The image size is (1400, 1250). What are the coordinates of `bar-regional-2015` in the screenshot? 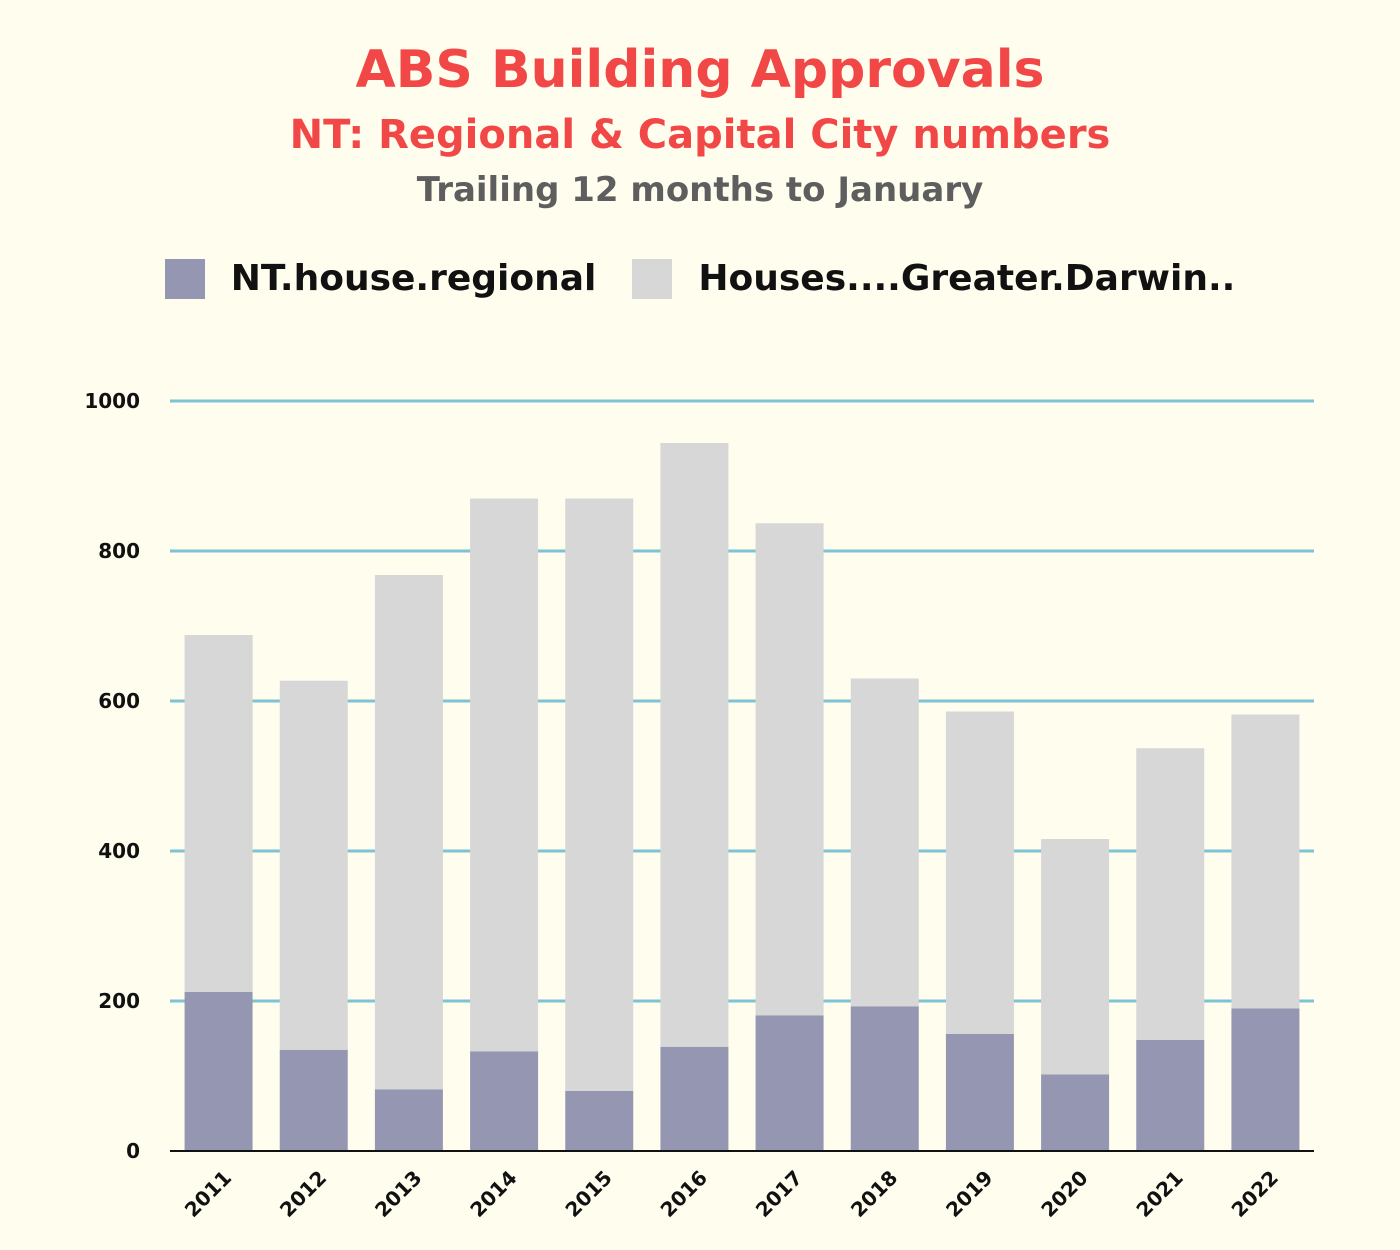 It's located at (599, 1121).